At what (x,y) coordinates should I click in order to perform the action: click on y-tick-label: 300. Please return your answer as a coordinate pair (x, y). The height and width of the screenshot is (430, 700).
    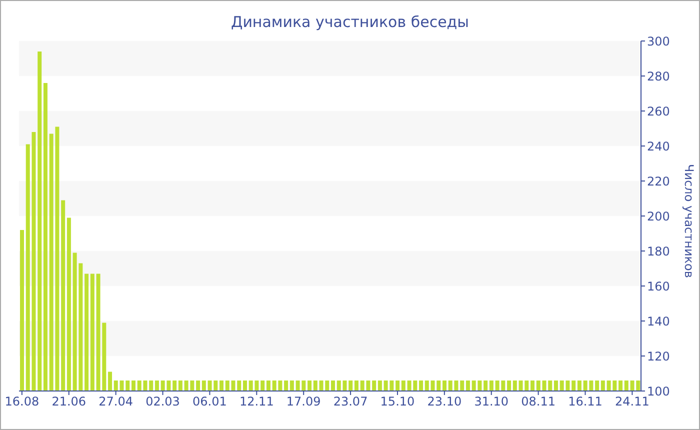
    Looking at the image, I should click on (658, 41).